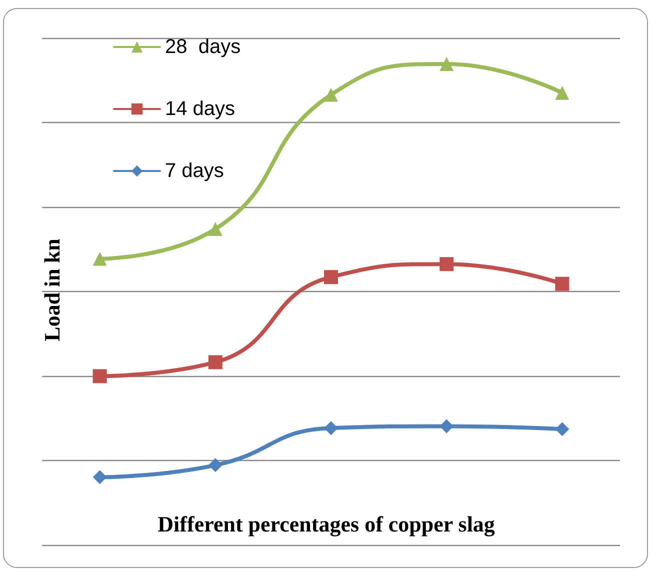 The width and height of the screenshot is (653, 573). Describe the element at coordinates (194, 171) in the screenshot. I see `legend-label: 7 days` at that location.